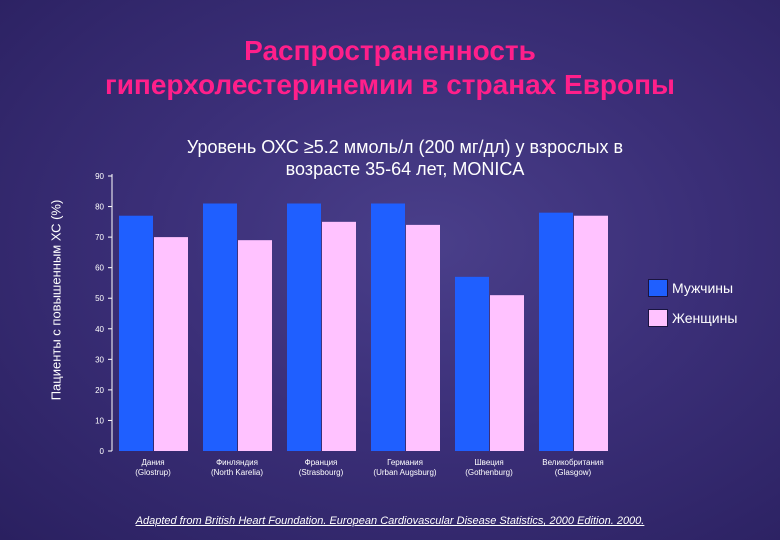  What do you see at coordinates (658, 288) in the screenshot?
I see `legend-swatch-men` at bounding box center [658, 288].